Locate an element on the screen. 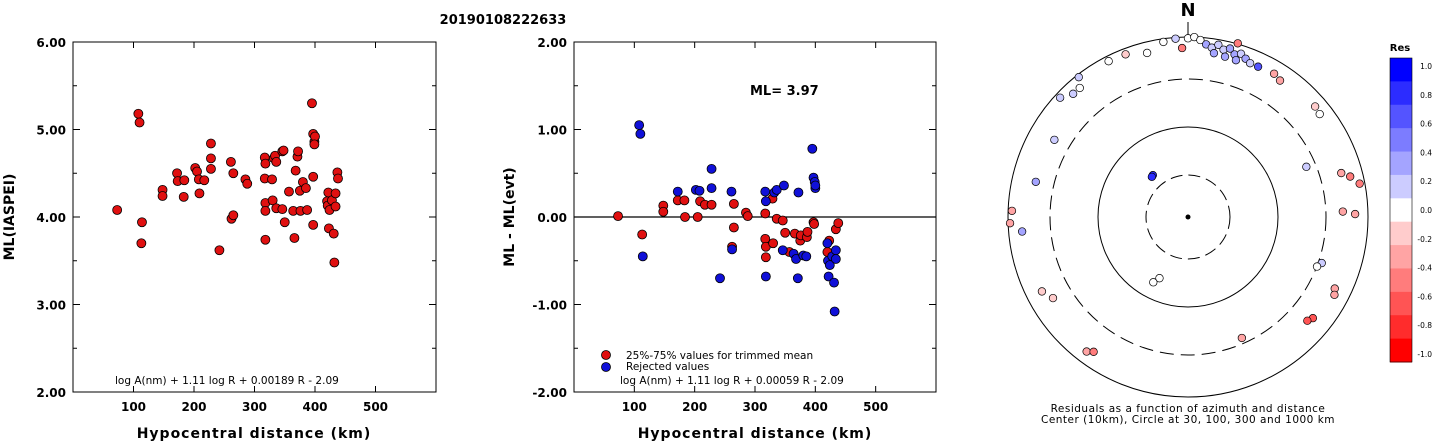 The width and height of the screenshot is (1437, 441). x-axis-label: Hypocentral distance (km) is located at coordinates (254, 433).